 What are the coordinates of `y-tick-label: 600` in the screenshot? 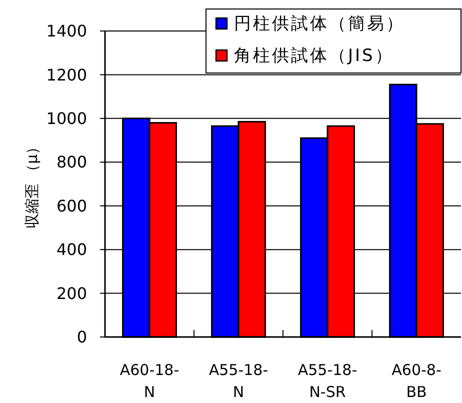 It's located at (71, 206).